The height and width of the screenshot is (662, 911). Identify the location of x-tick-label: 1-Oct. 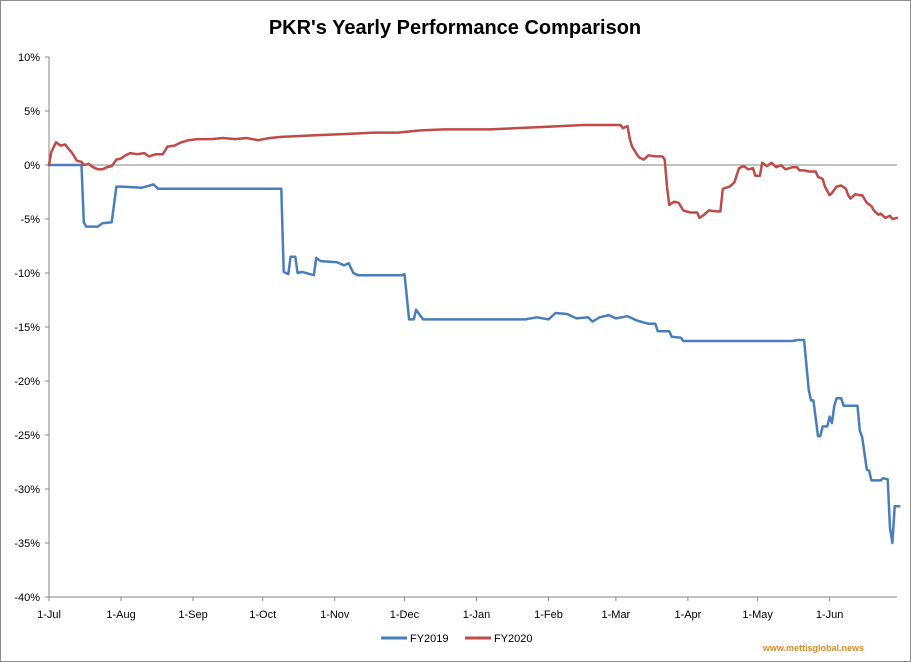
(262, 615).